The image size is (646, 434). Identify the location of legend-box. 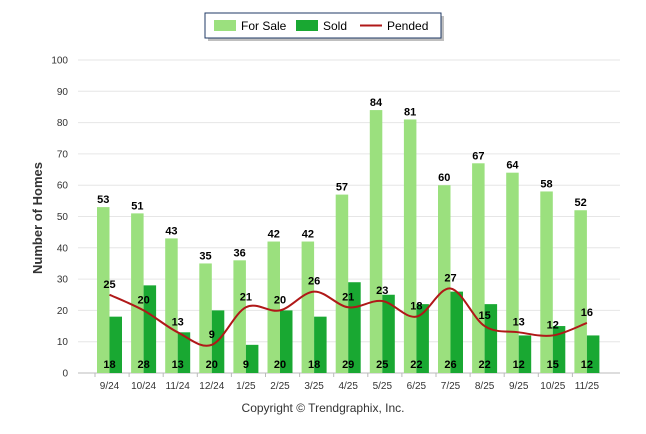
(323, 25).